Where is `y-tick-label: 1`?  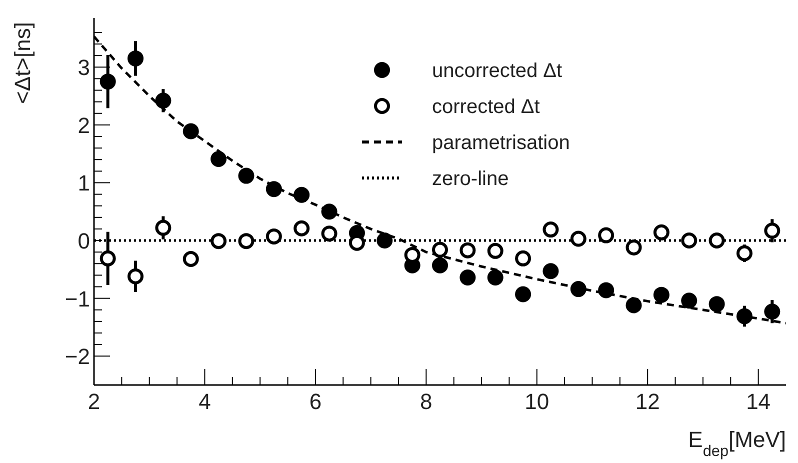 y-tick-label: 1 is located at coordinates (84, 183).